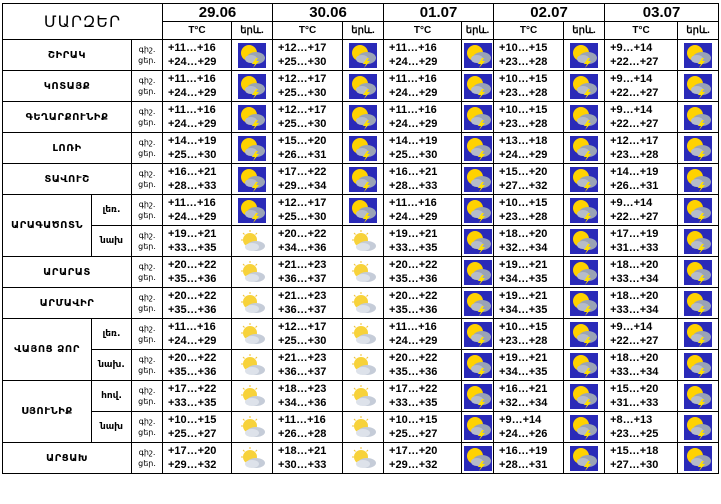 This screenshot has height=504, width=721. What do you see at coordinates (361, 21) in the screenshot?
I see `header-row: ՄԱՐԶԵՐ 29.06 30.06 01.07 02.07 03.07` at bounding box center [361, 21].